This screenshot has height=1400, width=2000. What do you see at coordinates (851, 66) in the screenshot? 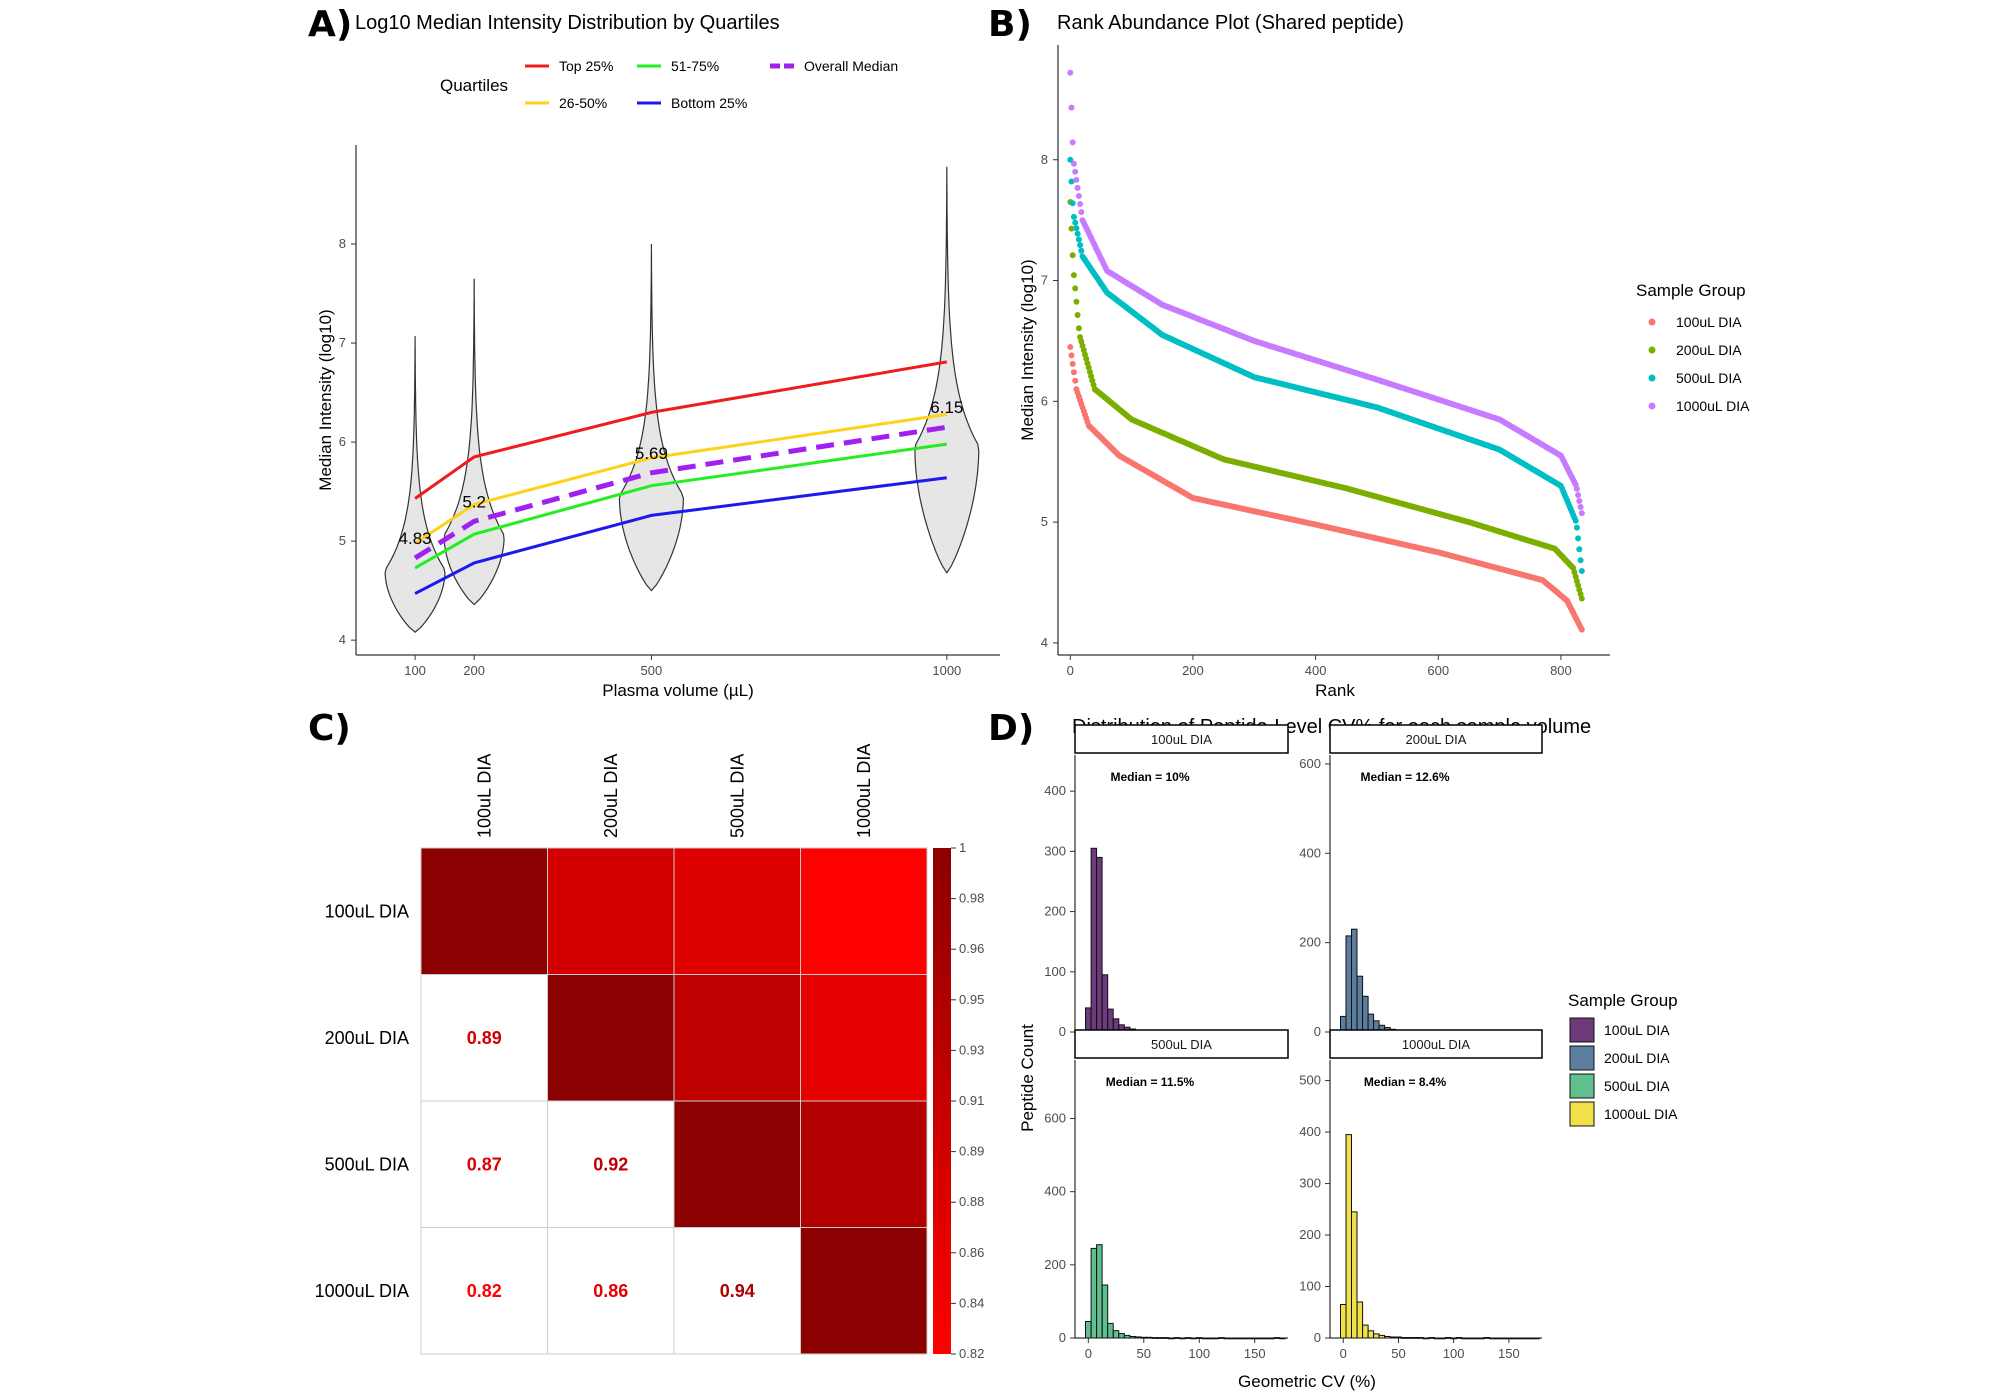
I see `legend-label: Overall Median` at bounding box center [851, 66].